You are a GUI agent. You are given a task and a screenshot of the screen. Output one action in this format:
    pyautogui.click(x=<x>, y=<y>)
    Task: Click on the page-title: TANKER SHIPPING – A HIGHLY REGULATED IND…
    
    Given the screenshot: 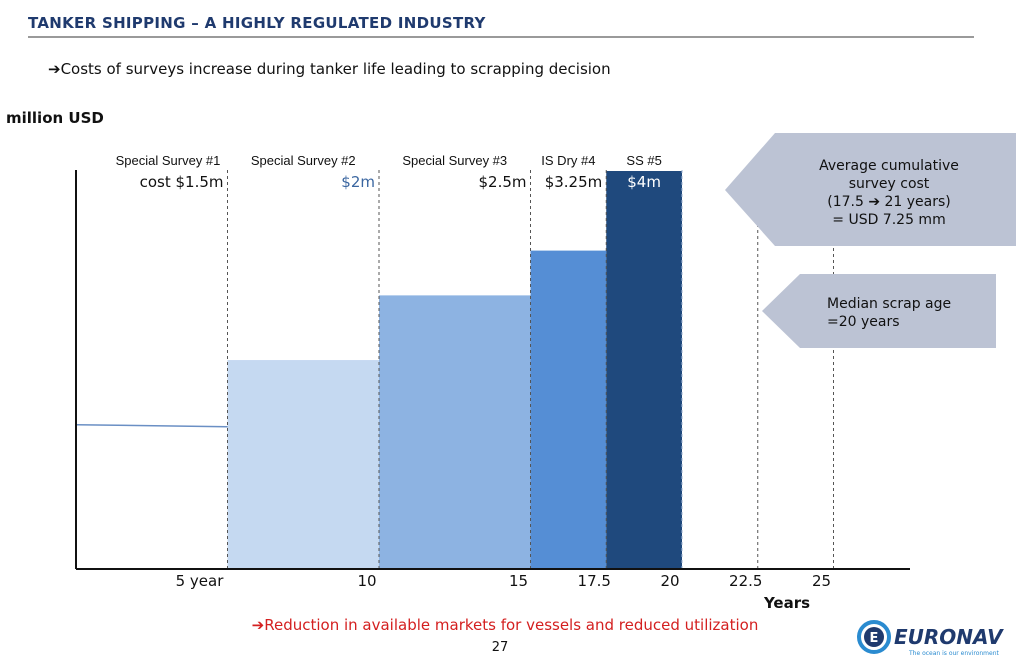 What is the action you would take?
    pyautogui.click(x=257, y=23)
    